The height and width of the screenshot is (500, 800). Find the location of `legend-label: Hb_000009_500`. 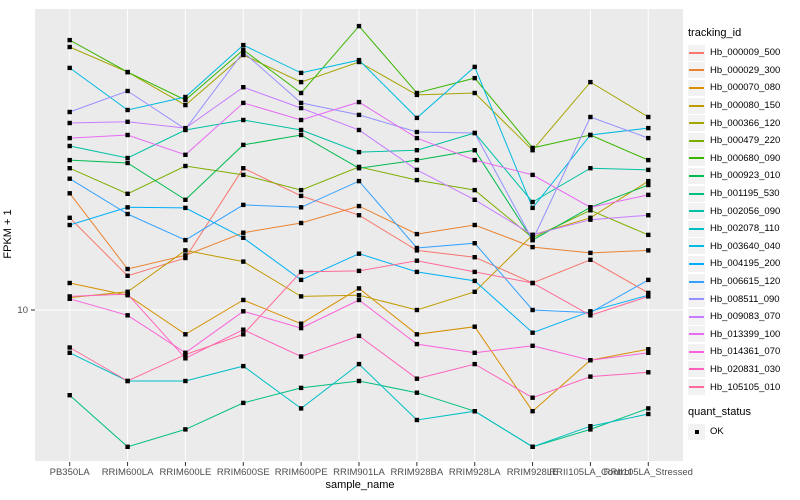

legend-label: Hb_000009_500 is located at coordinates (745, 53).